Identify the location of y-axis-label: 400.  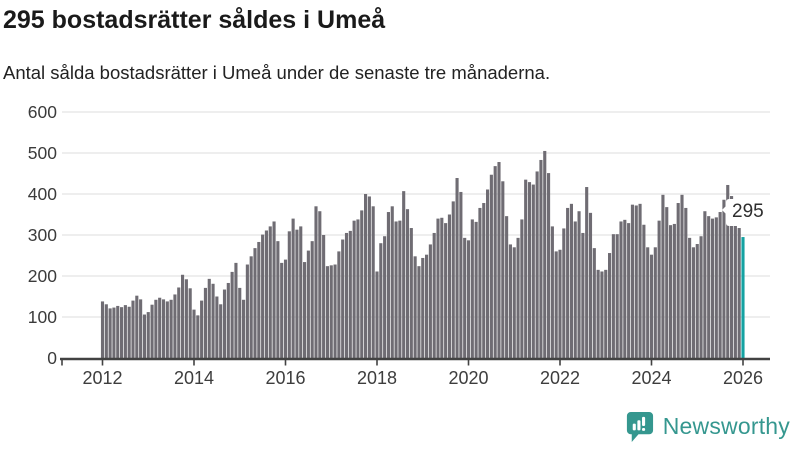
(42, 194).